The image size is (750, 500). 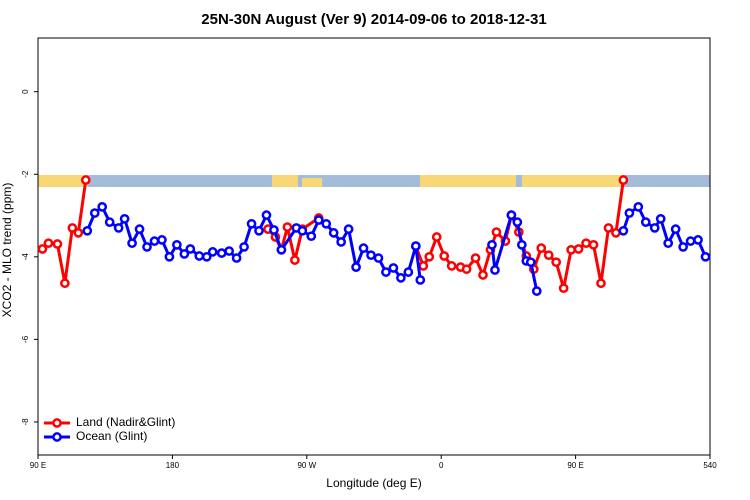 What do you see at coordinates (125, 422) in the screenshot?
I see `legend-label: Land (Nadir&Glint)` at bounding box center [125, 422].